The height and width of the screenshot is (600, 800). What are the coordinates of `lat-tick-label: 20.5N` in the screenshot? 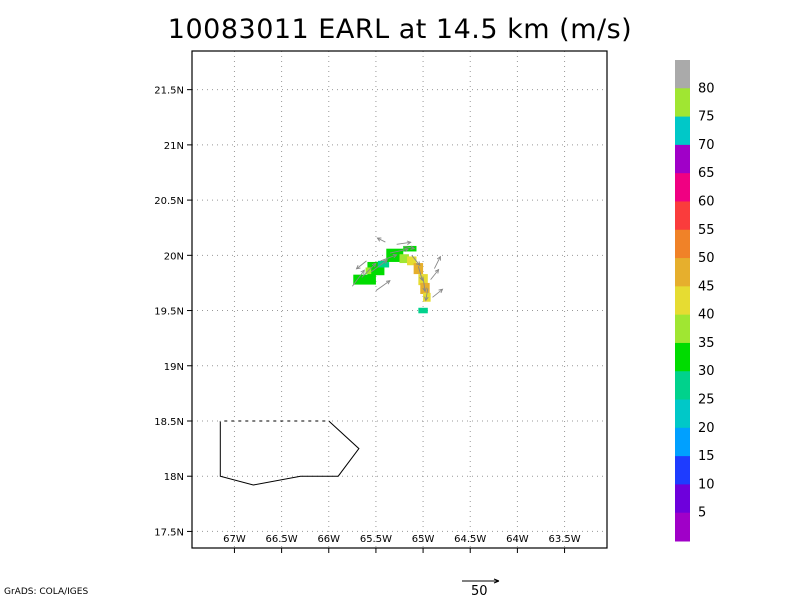 It's located at (169, 201).